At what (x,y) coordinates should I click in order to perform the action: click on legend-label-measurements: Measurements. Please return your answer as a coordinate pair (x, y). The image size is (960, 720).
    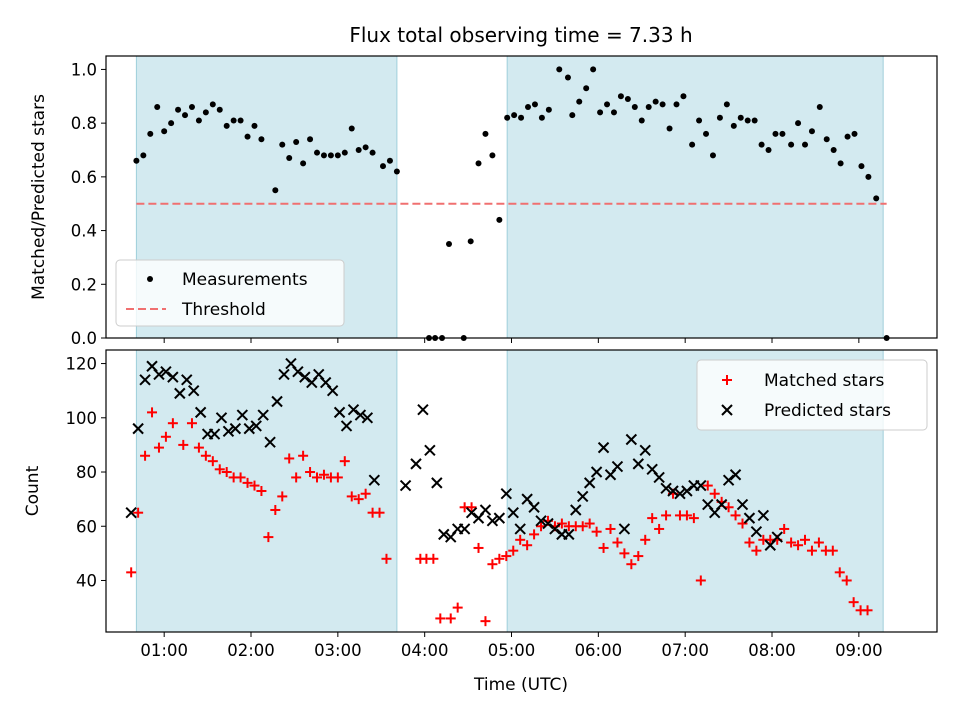
    Looking at the image, I should click on (245, 280).